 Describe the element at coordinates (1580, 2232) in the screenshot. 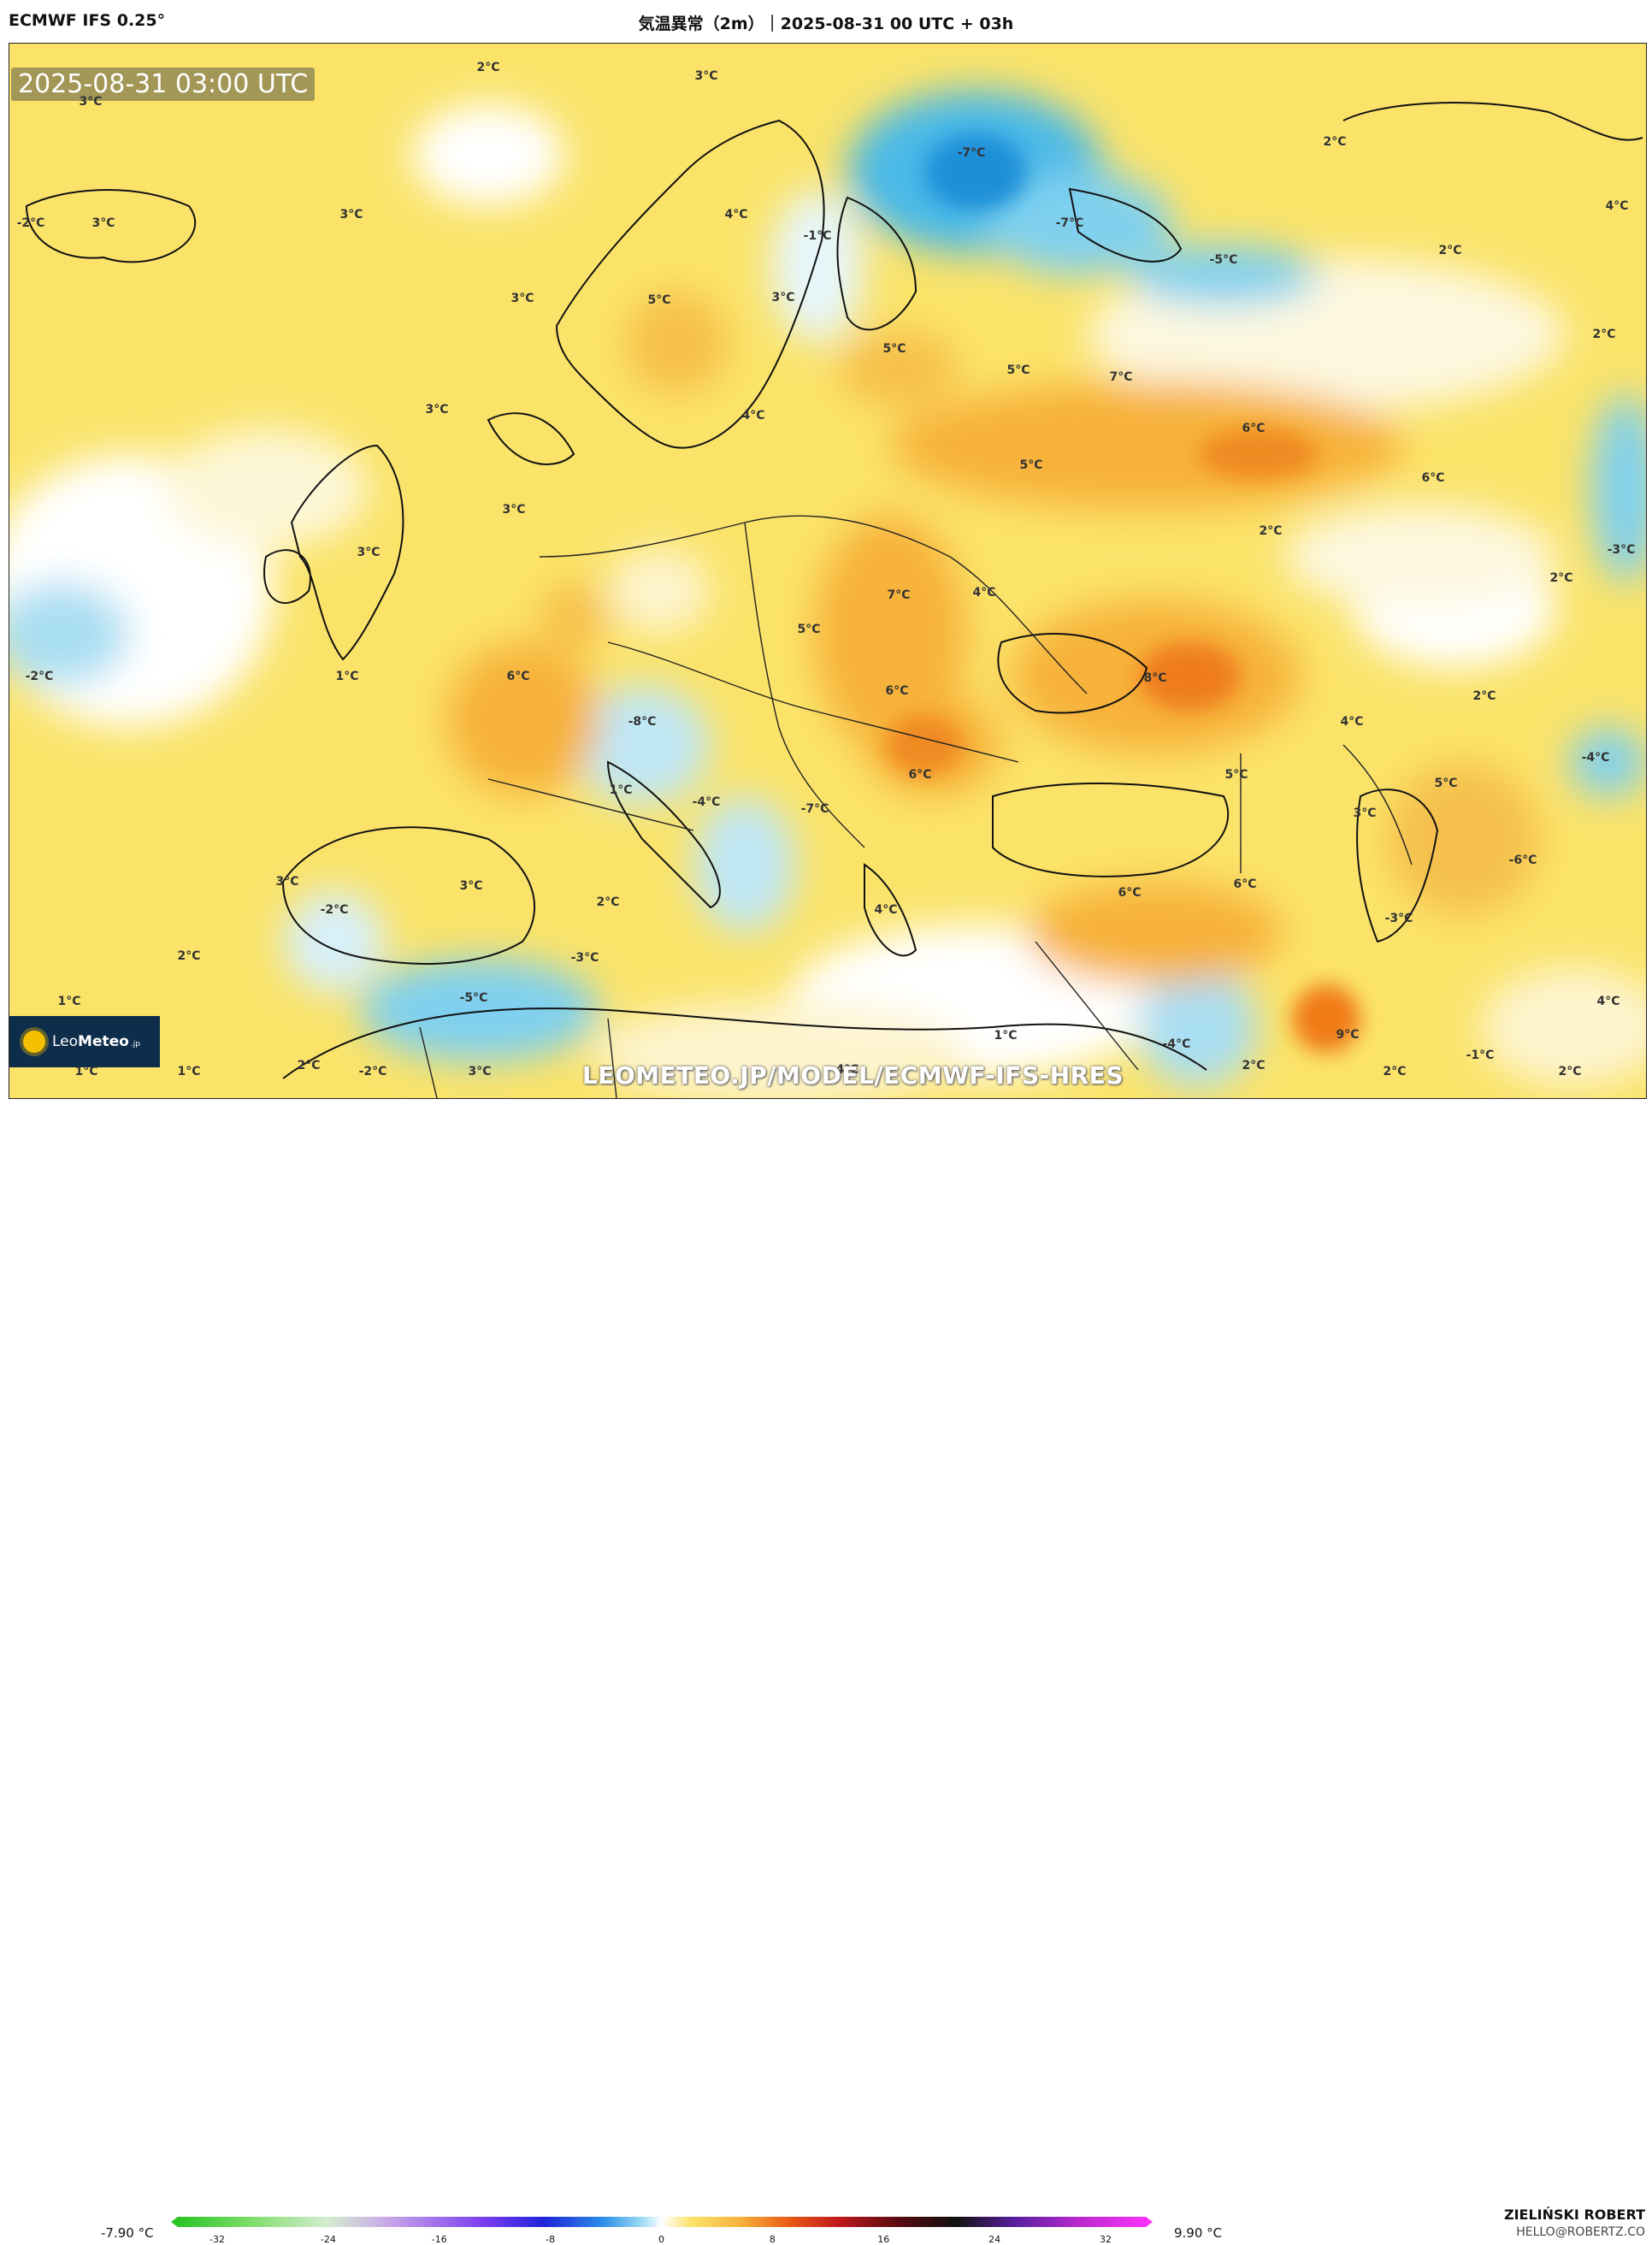

I see `author-email: HELLO@ROBERTZ.CO` at that location.